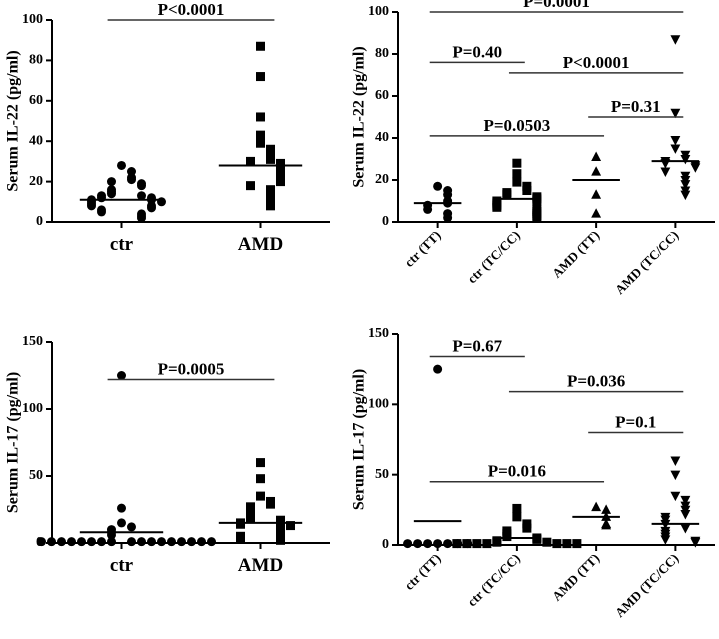 This screenshot has width=719, height=639. I want to click on x-tick-label: ctr (TT), so click(422, 572).